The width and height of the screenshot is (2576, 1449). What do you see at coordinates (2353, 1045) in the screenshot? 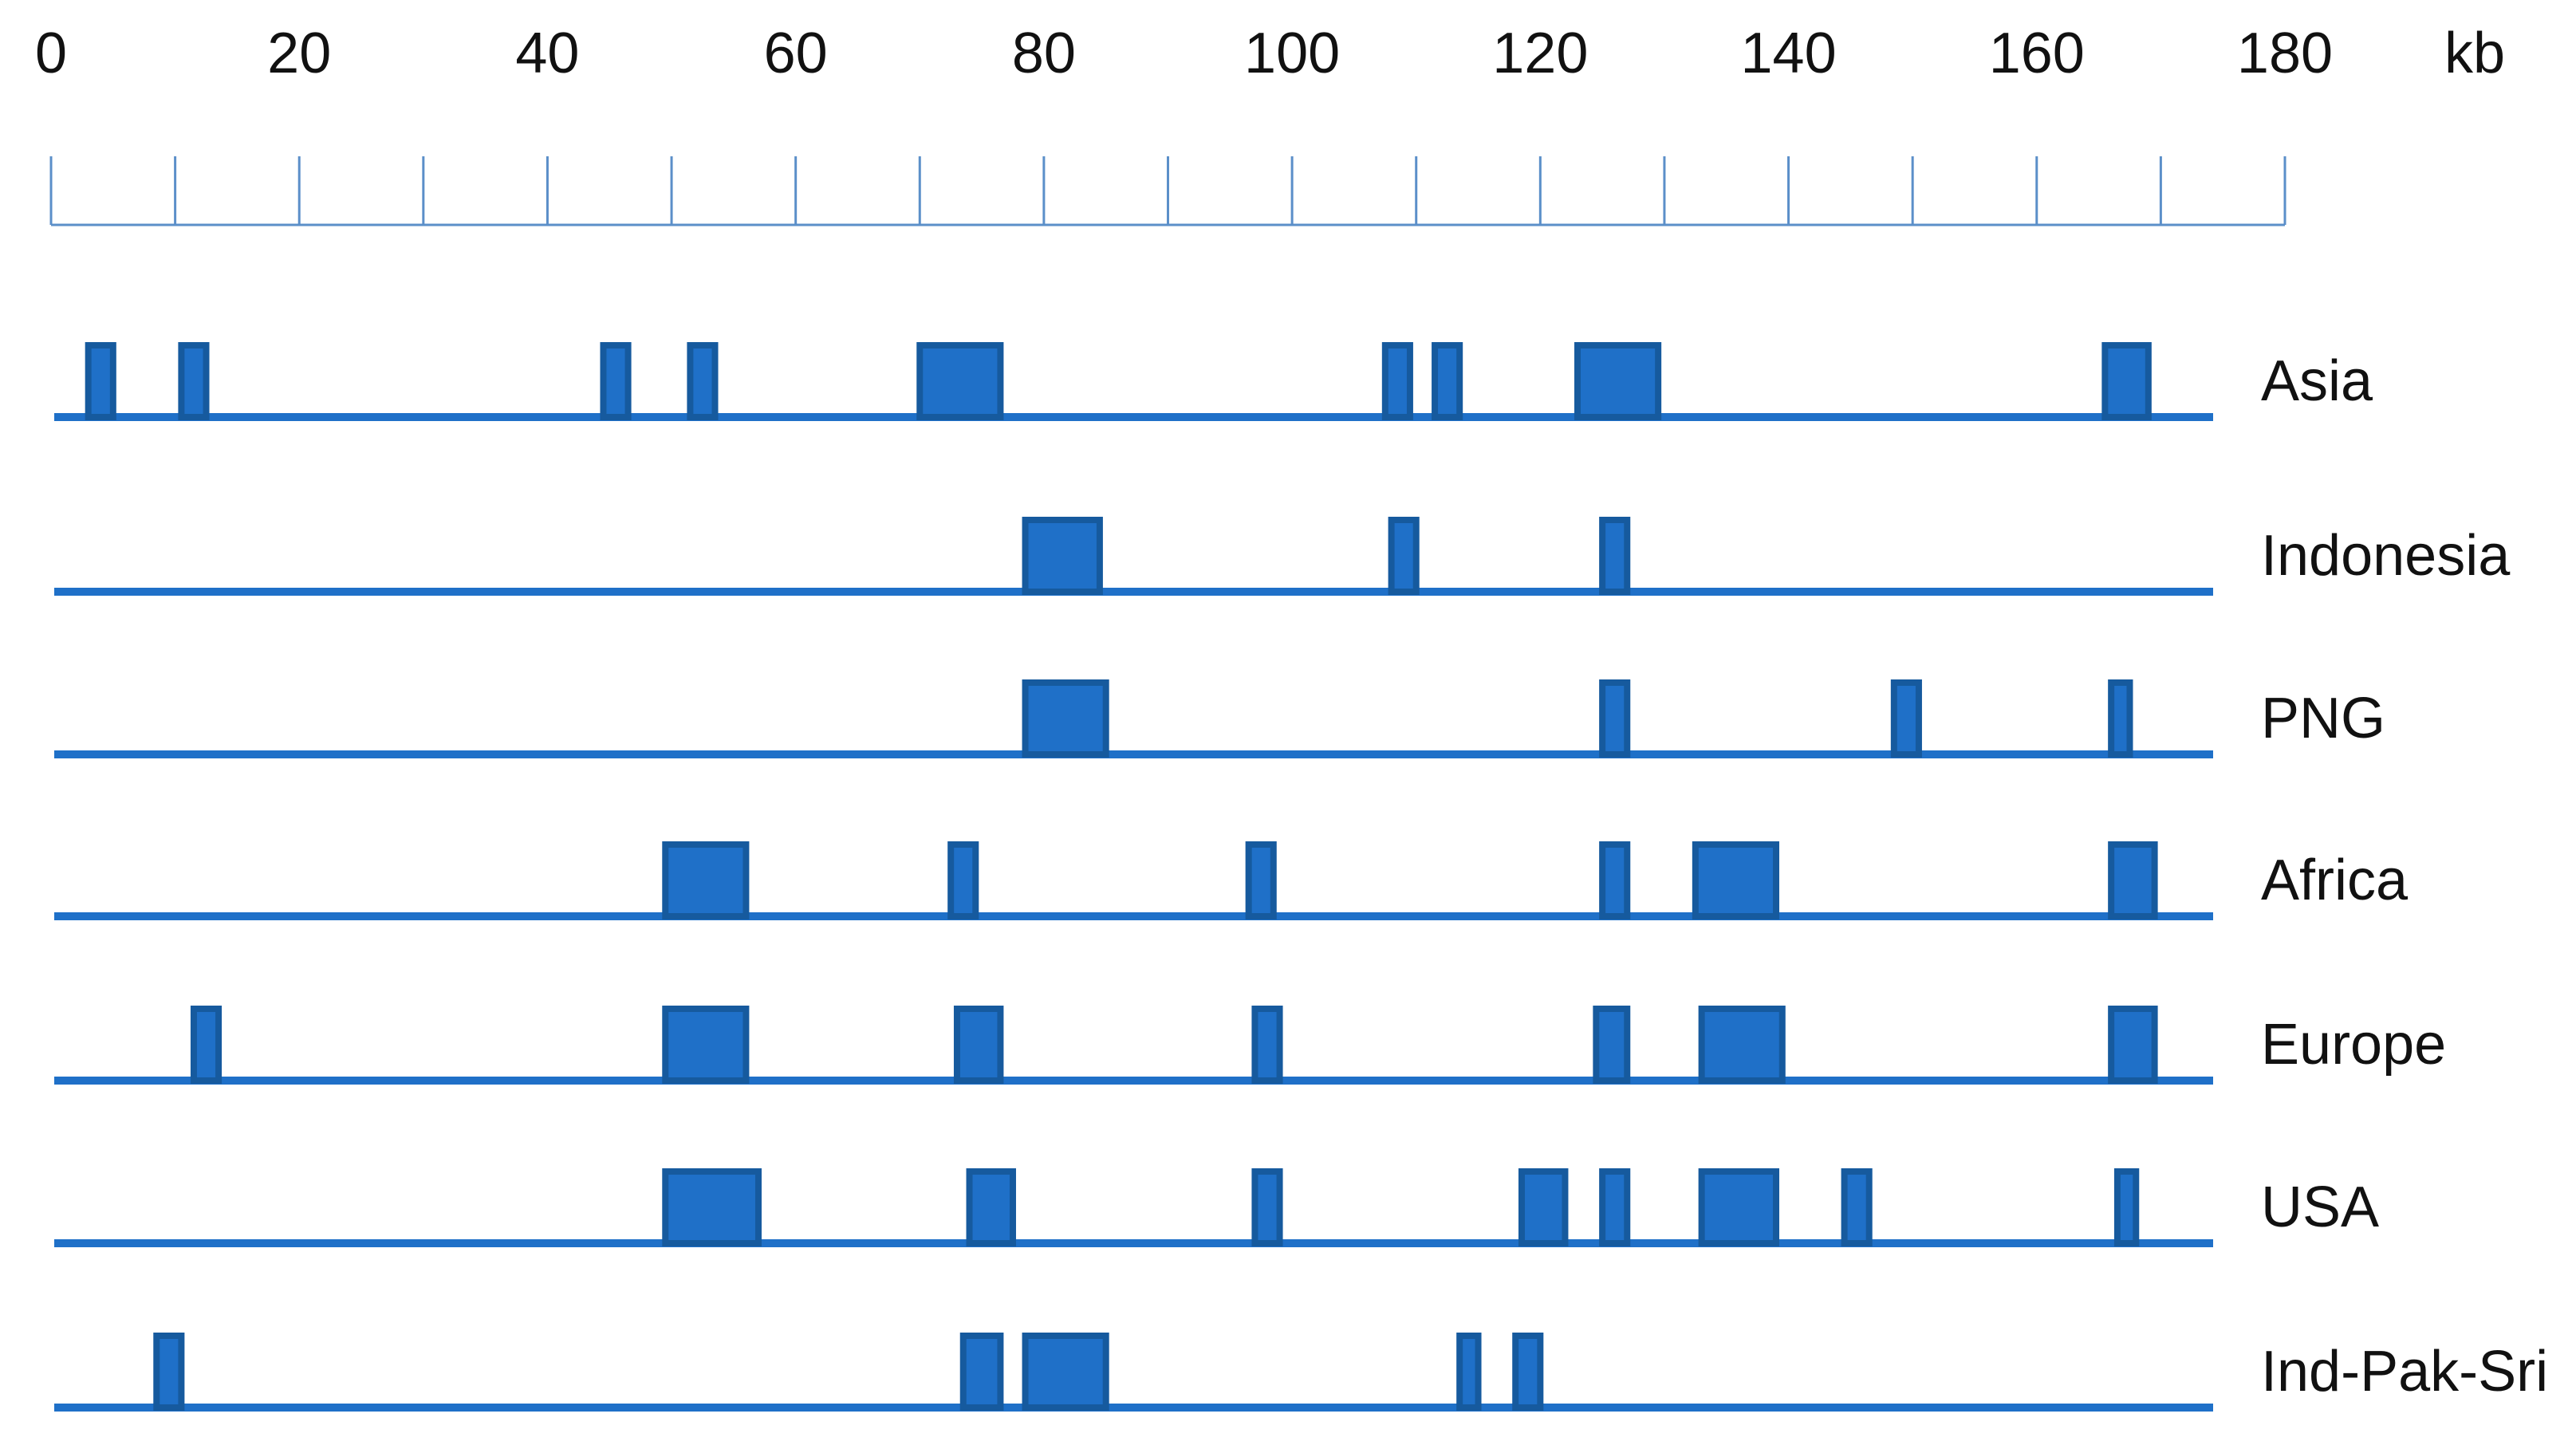
I see `track-label: Europe` at bounding box center [2353, 1045].